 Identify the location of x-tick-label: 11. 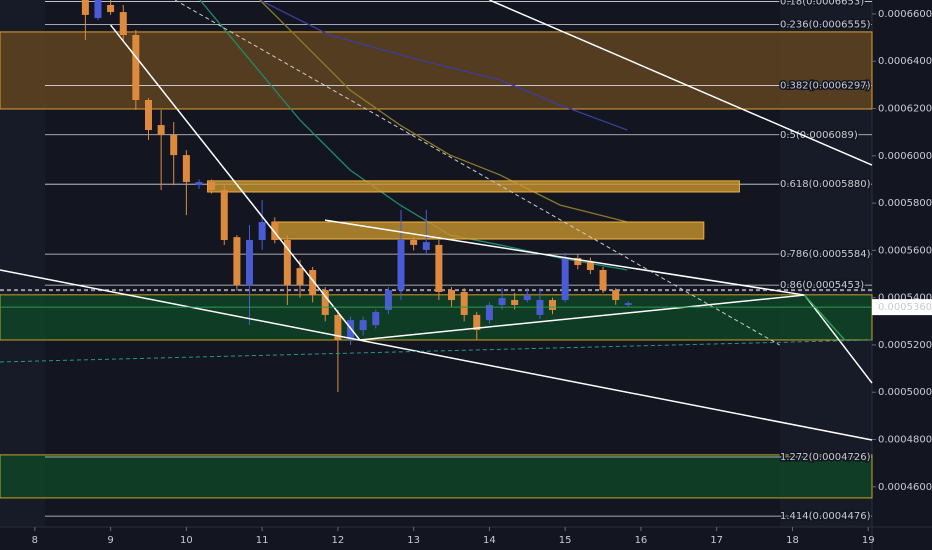
(262, 540).